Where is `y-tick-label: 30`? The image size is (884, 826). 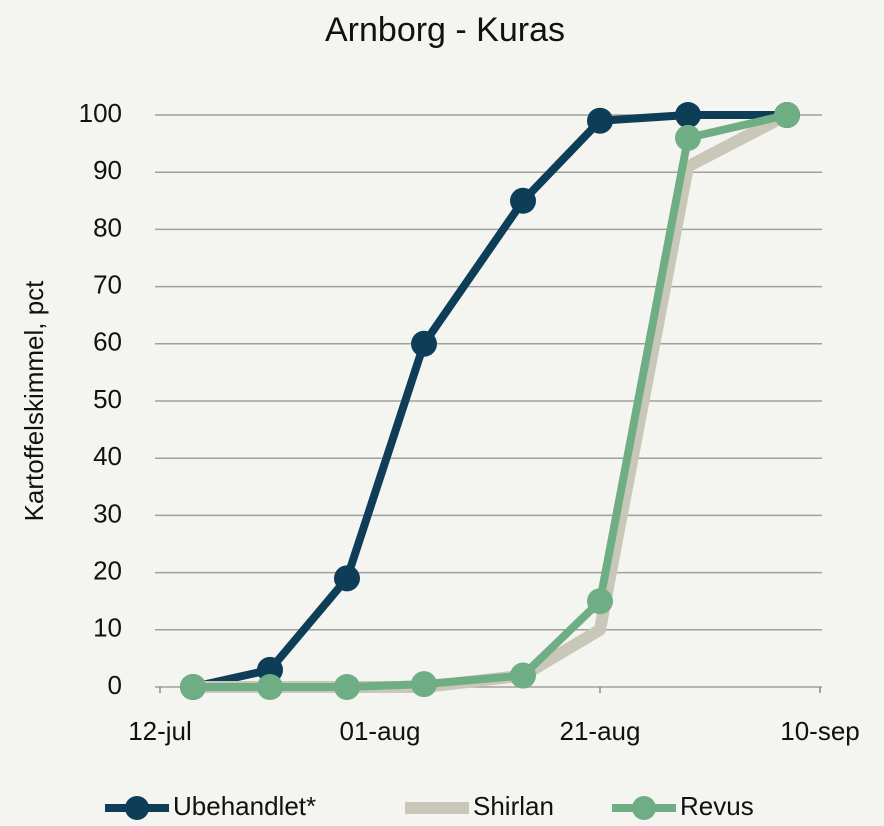 y-tick-label: 30 is located at coordinates (107, 513).